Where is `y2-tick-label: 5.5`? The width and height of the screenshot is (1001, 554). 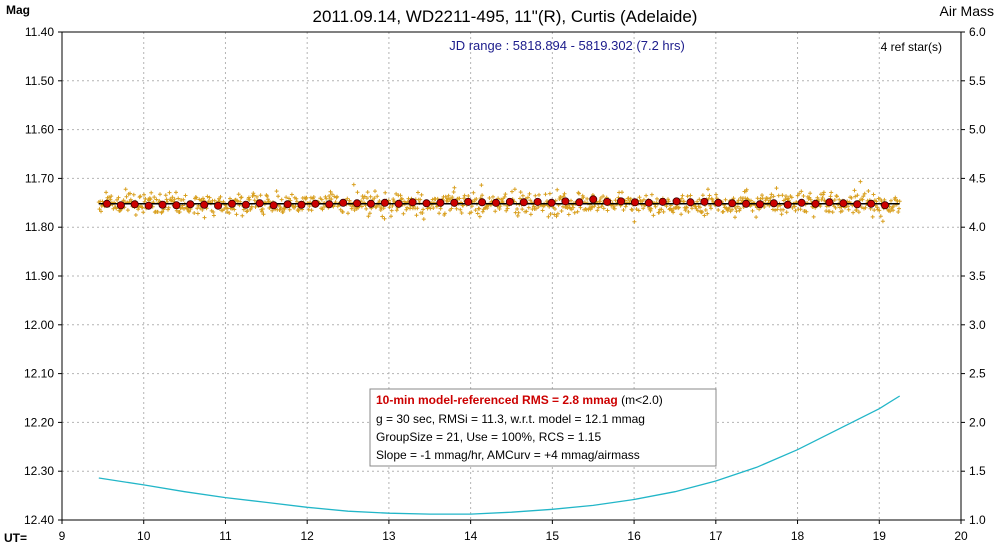
y2-tick-label: 5.5 is located at coordinates (977, 81).